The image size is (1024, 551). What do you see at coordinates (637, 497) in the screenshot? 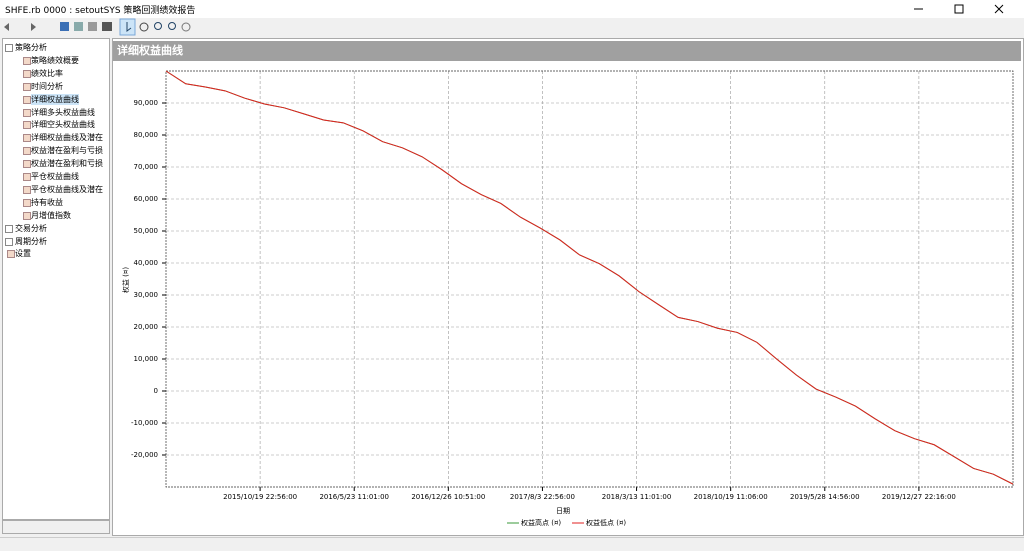
I see `x-tick-label: 2018/3/13 11:01:00` at bounding box center [637, 497].